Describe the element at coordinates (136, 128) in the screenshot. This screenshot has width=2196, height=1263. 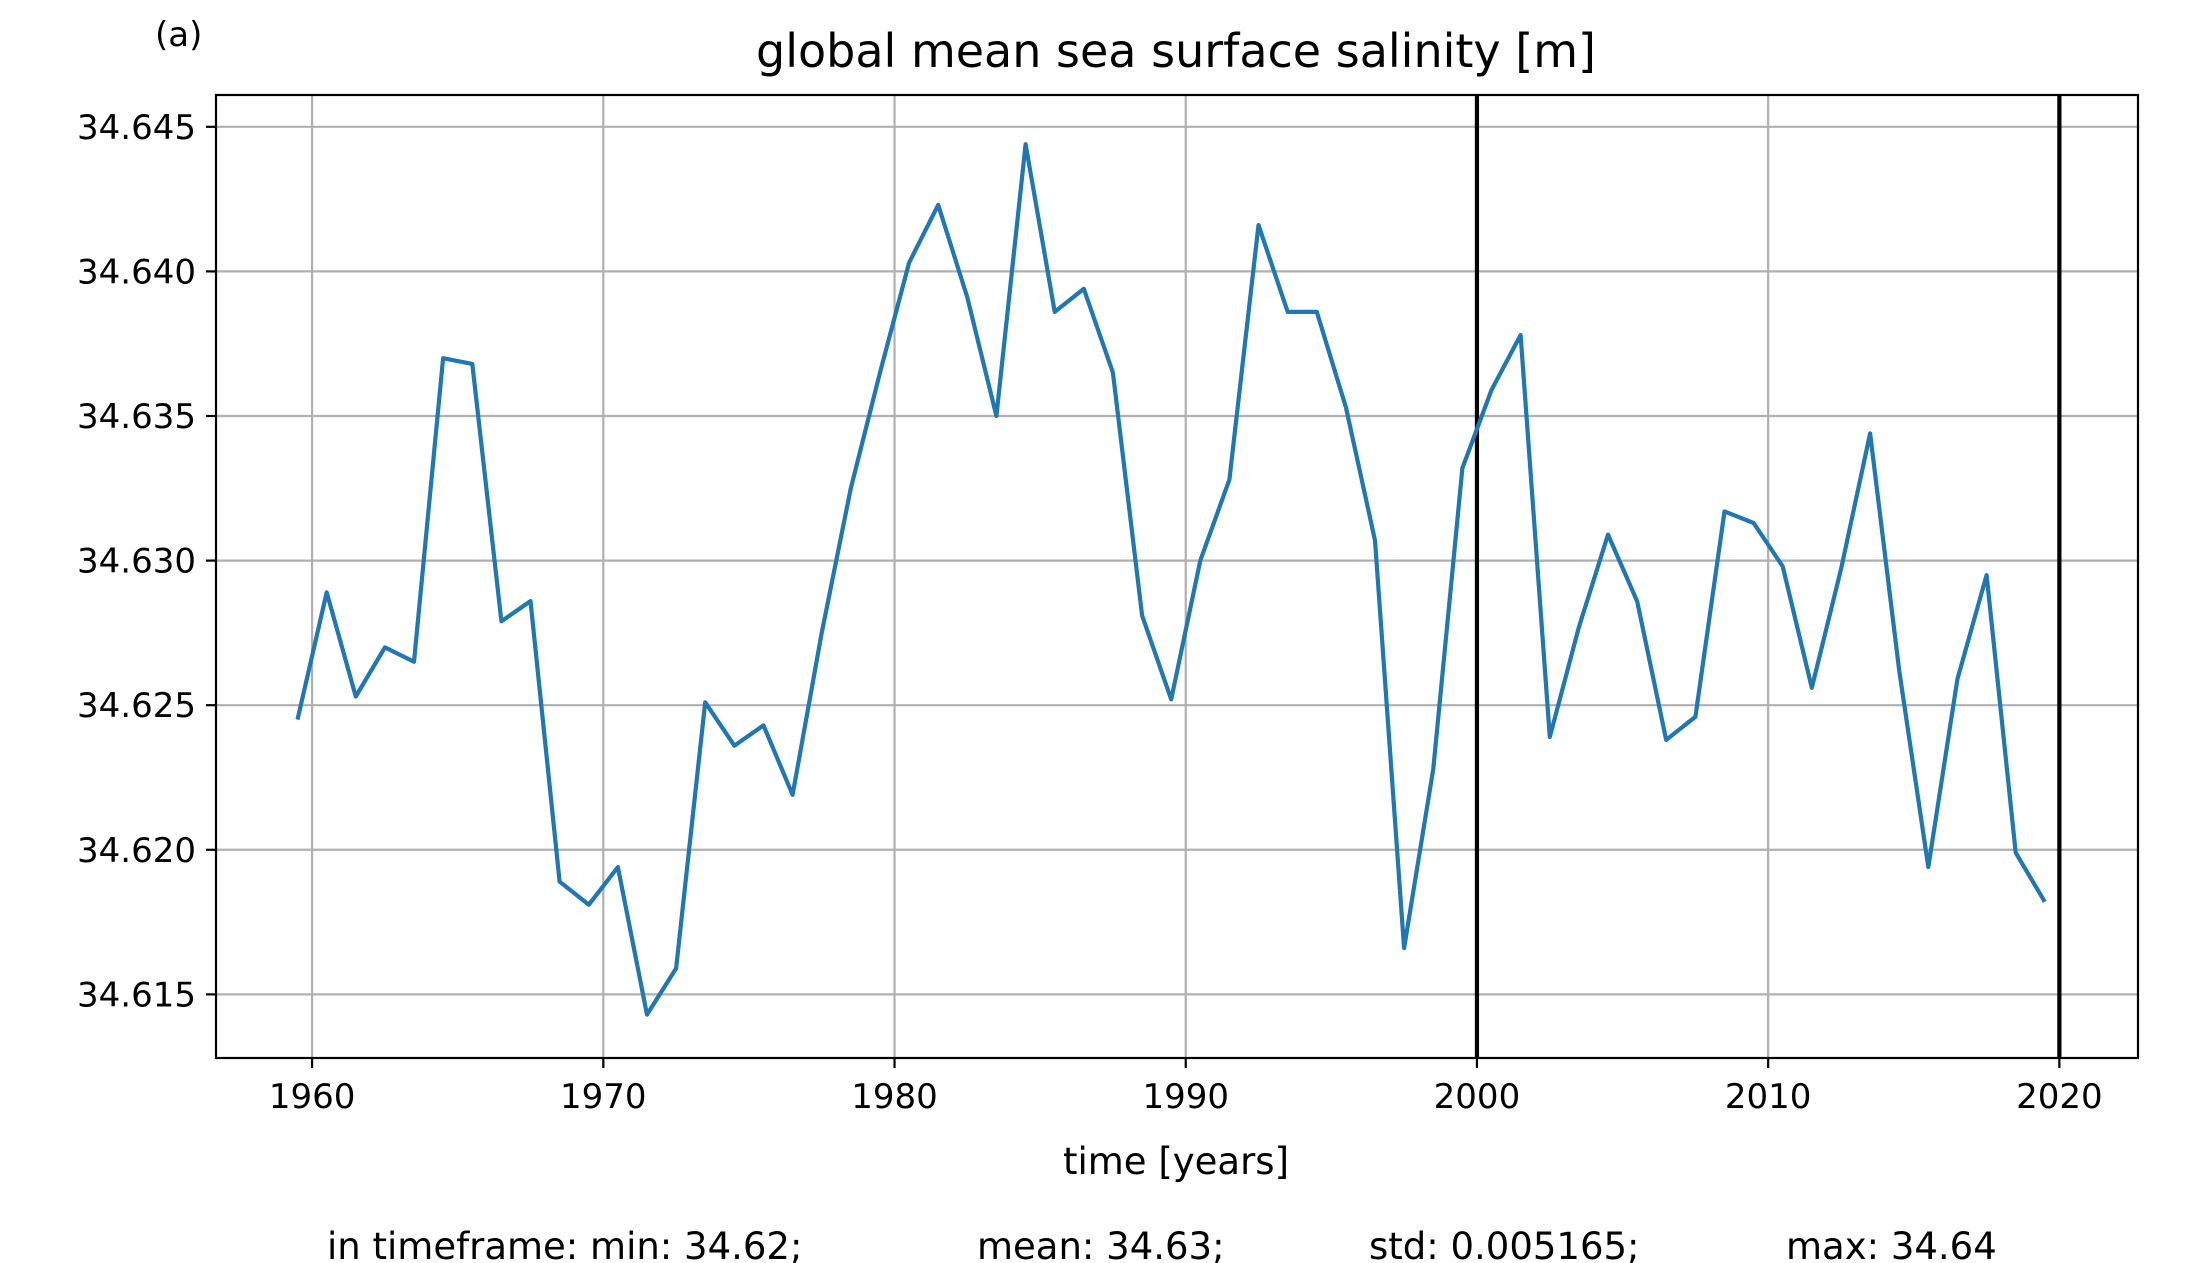
I see `y-tick-label: 34.645` at that location.